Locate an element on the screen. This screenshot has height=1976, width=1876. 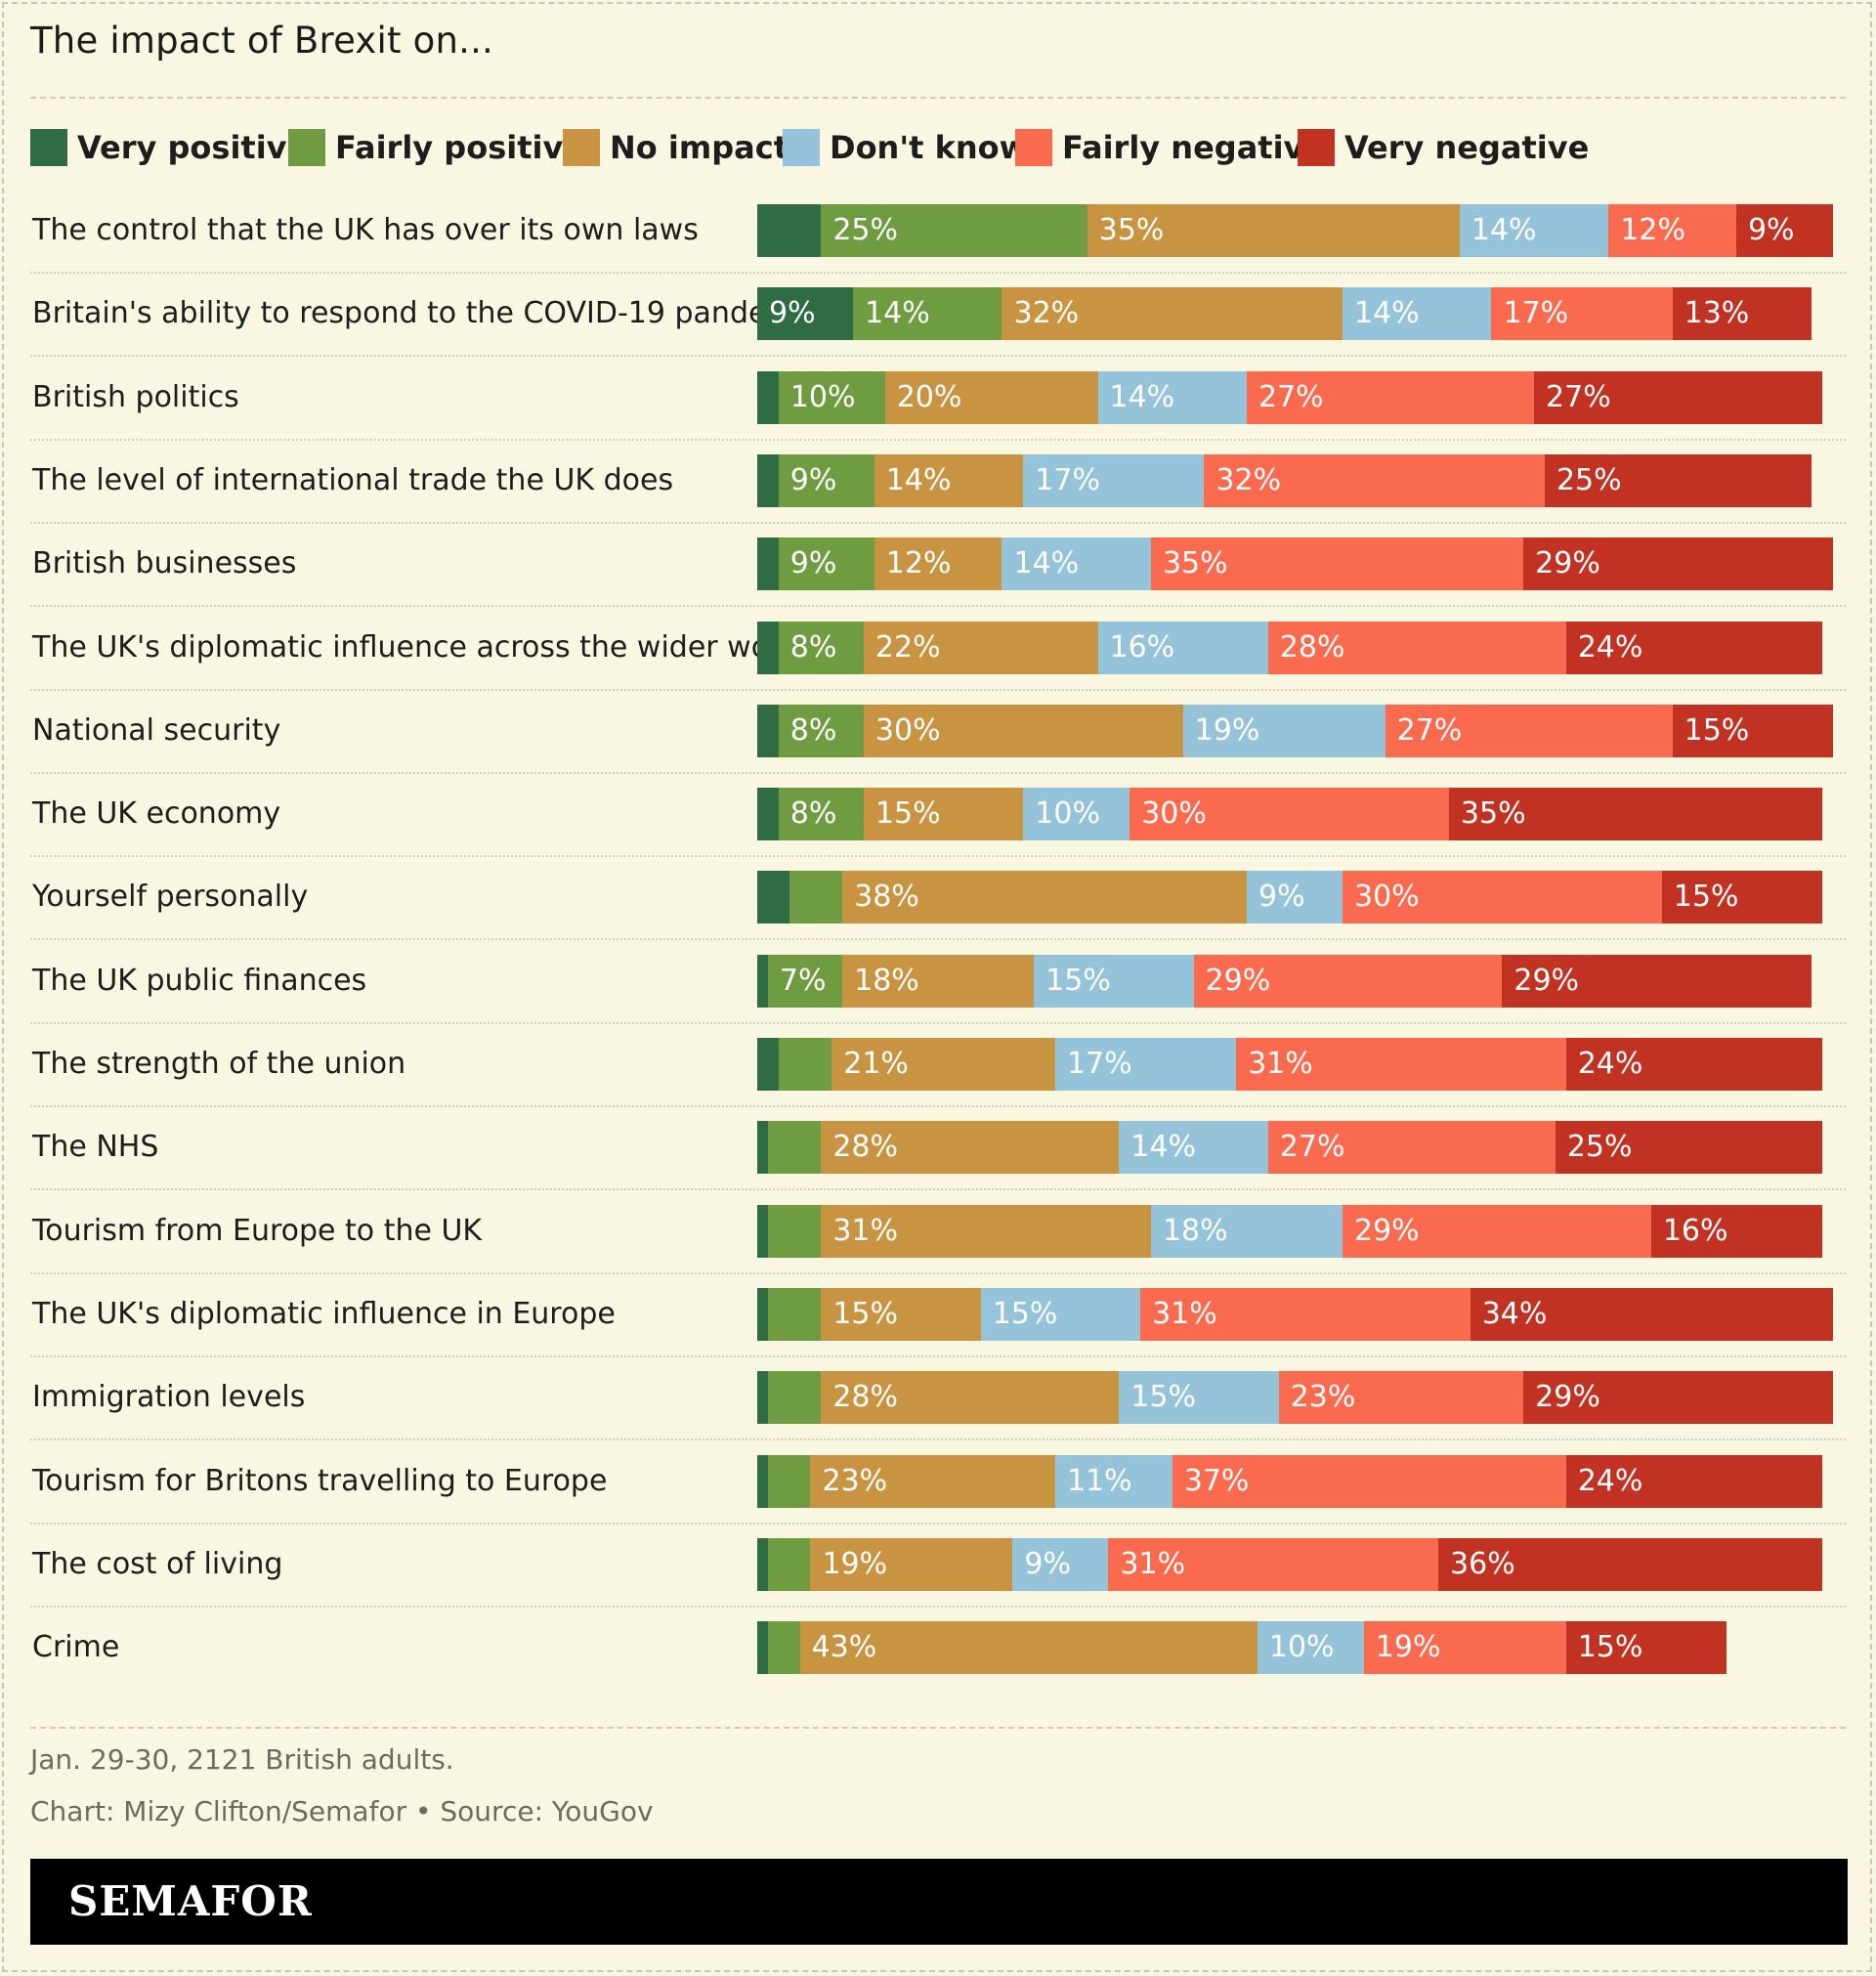
data-label: 7% is located at coordinates (803, 981).